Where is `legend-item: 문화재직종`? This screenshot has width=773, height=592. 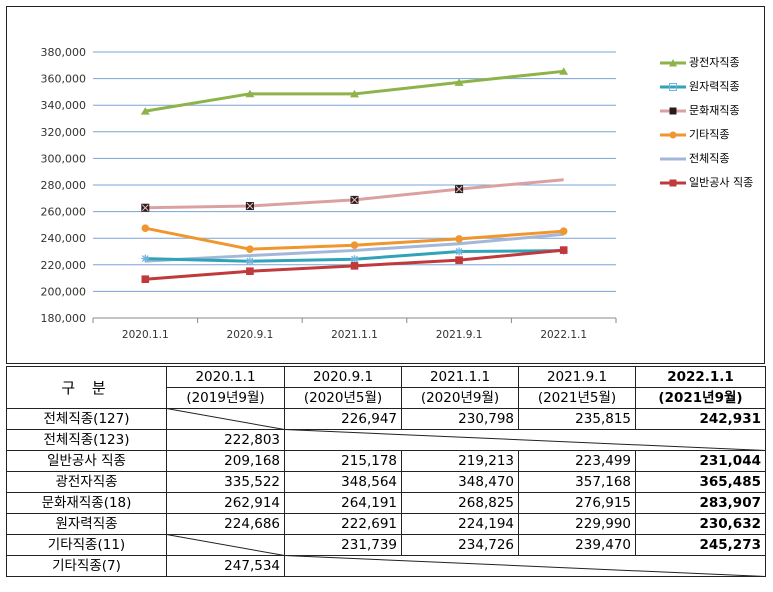
legend-item: 문화재직종 is located at coordinates (709, 117).